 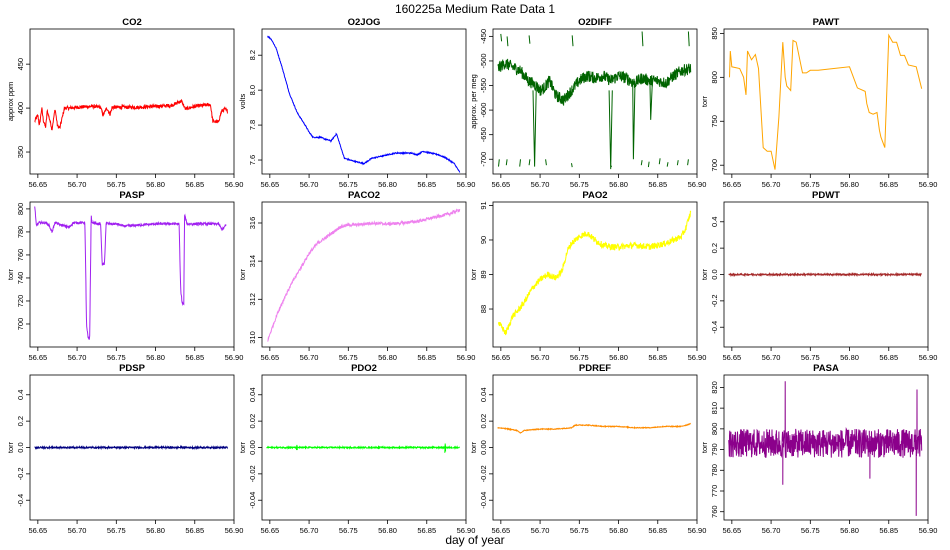 What do you see at coordinates (132, 101) in the screenshot?
I see `plot-frame-co2` at bounding box center [132, 101].